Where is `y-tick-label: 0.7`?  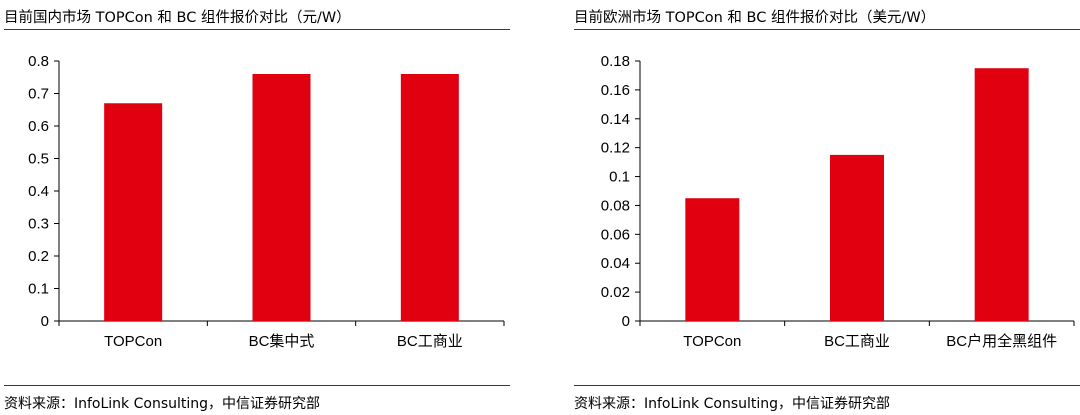
y-tick-label: 0.7 is located at coordinates (38, 94).